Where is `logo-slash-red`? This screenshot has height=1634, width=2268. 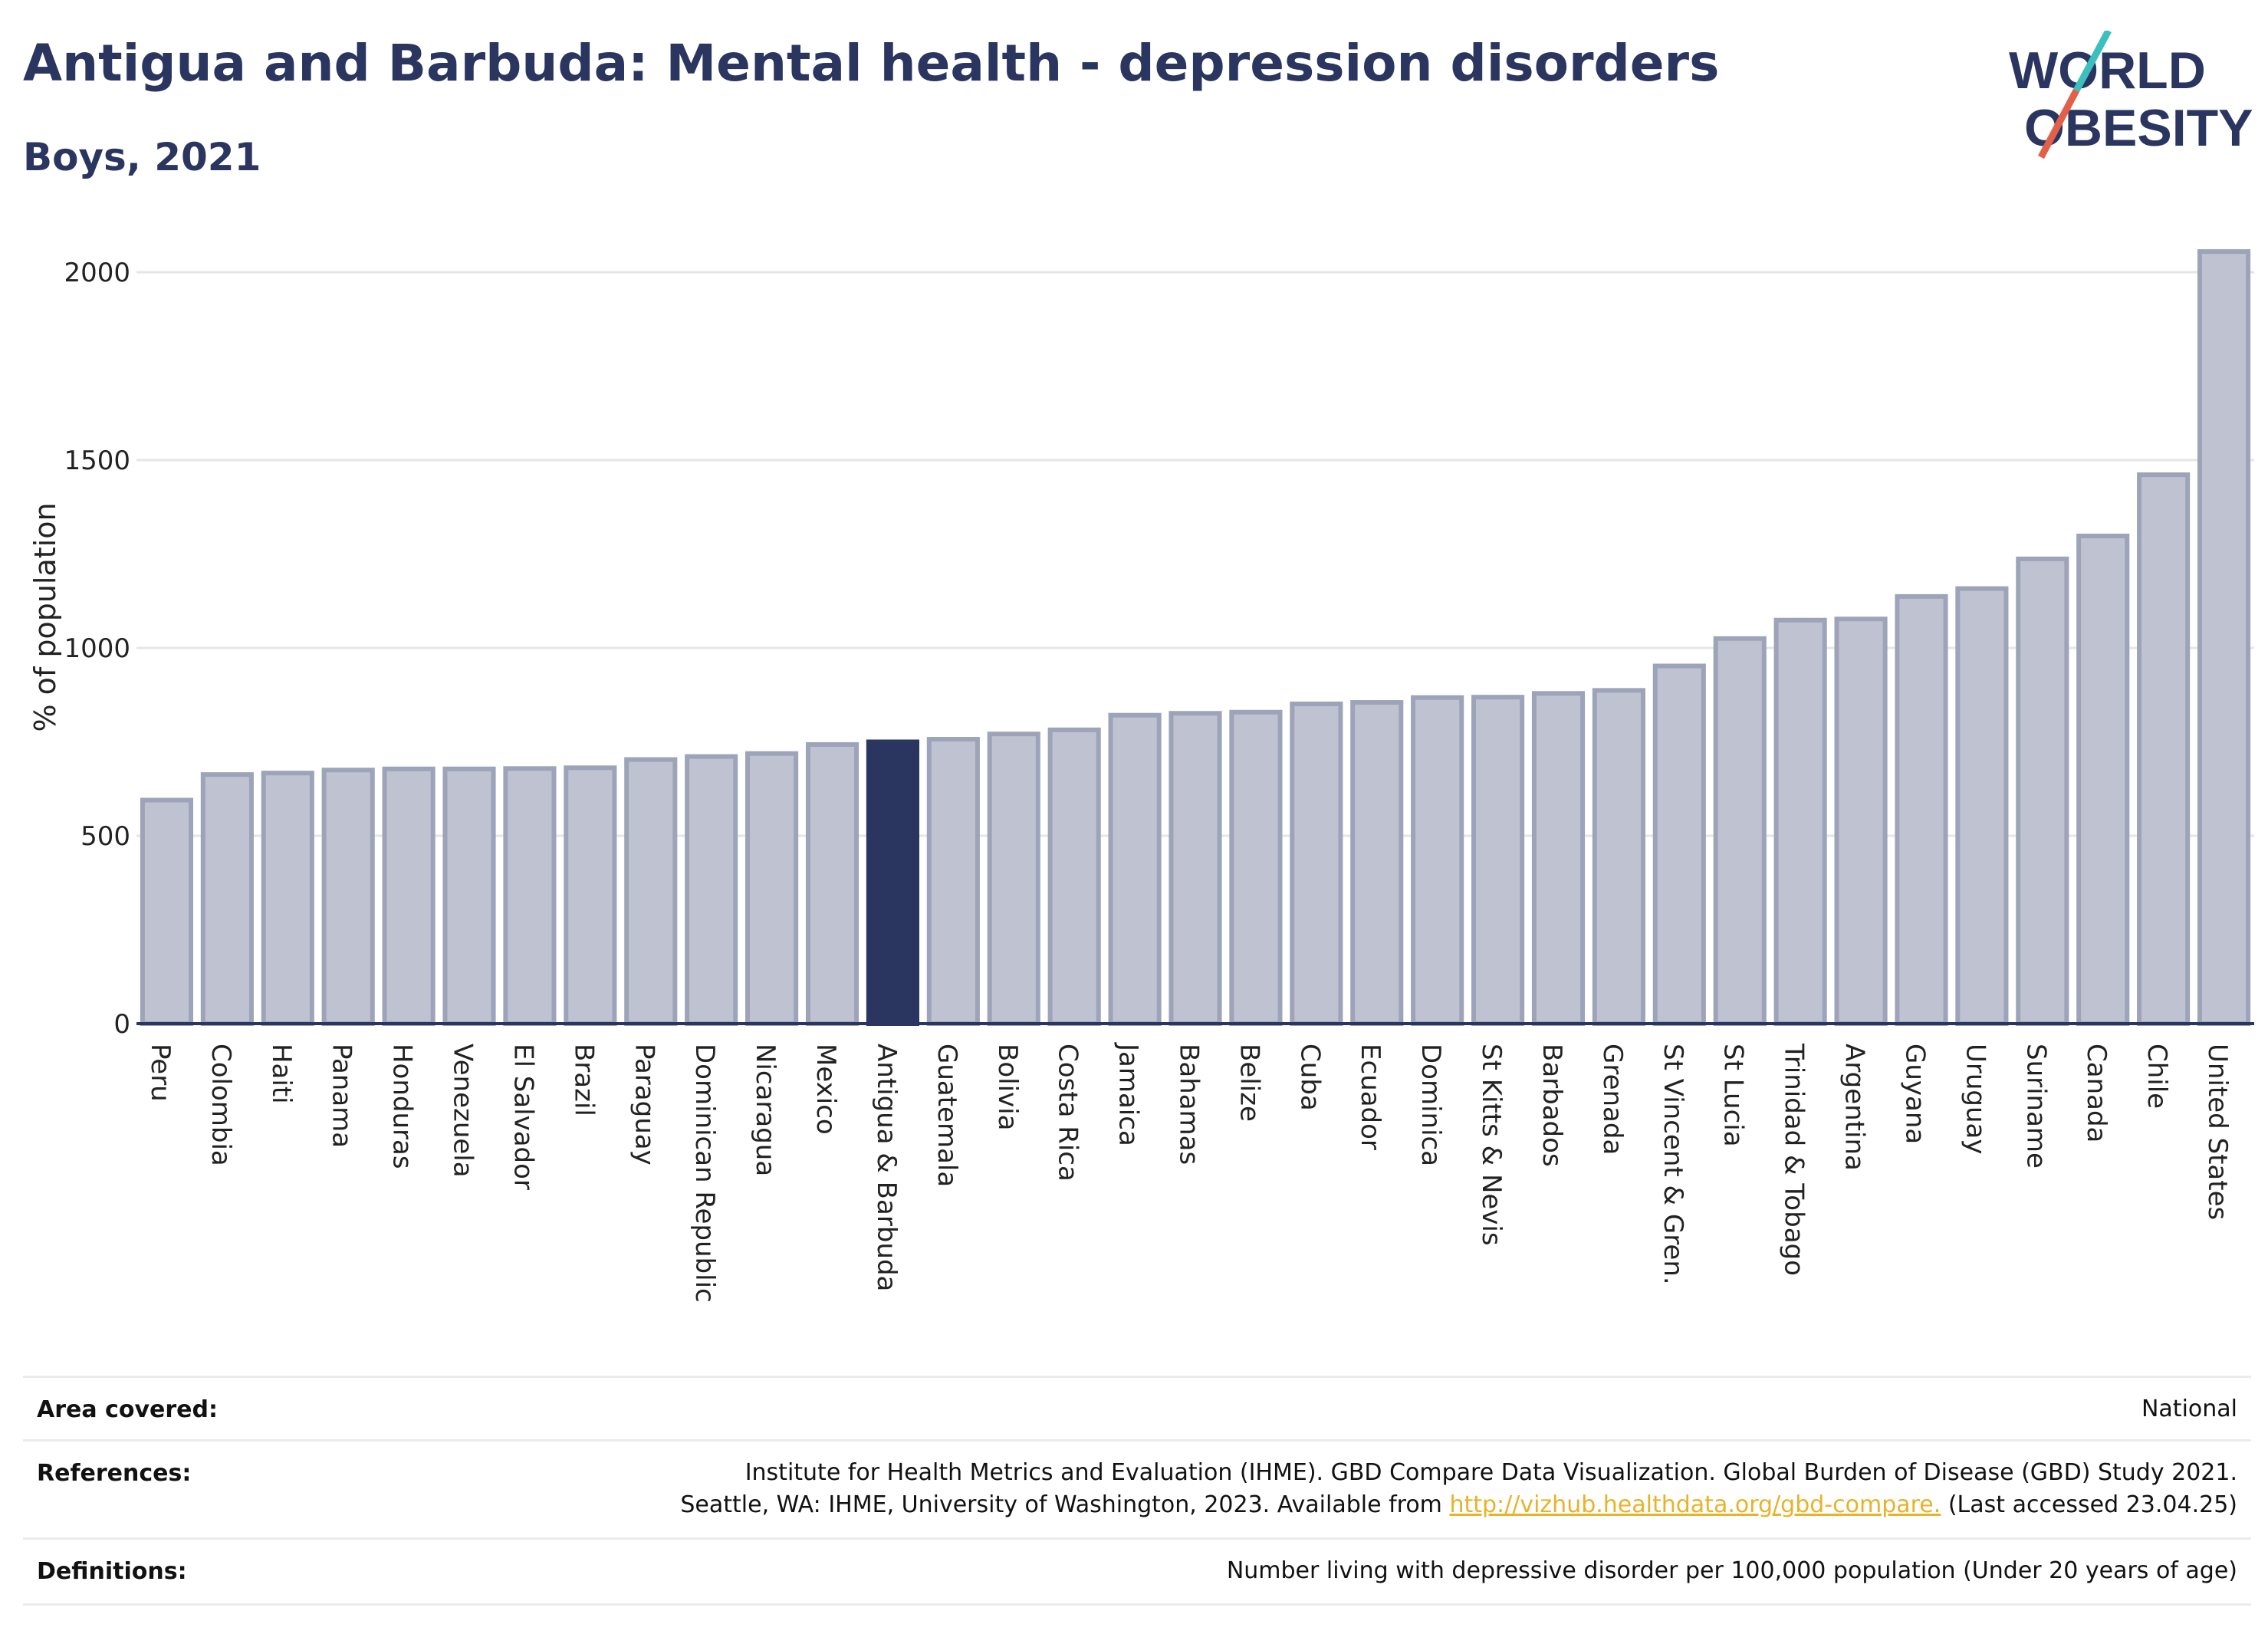 logo-slash-red is located at coordinates (2058, 124).